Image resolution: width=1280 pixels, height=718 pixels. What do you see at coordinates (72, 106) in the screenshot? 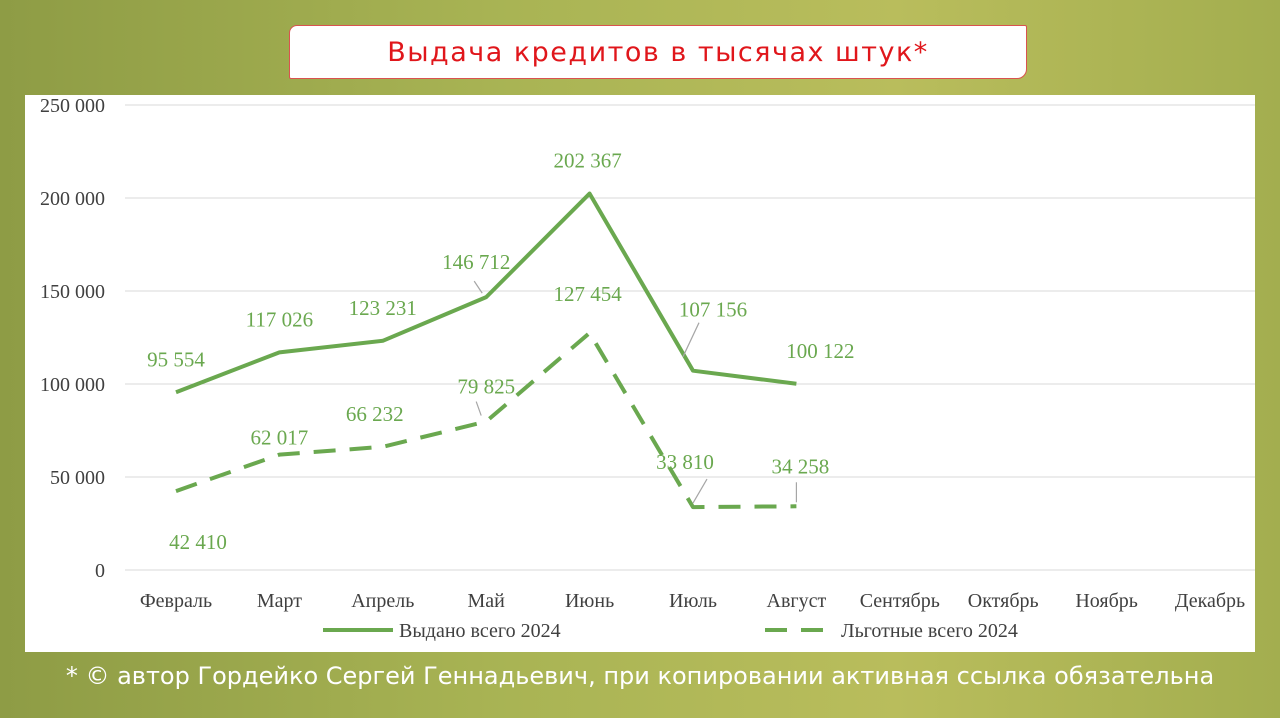
I see `y-tick-label: 250 000` at bounding box center [72, 106].